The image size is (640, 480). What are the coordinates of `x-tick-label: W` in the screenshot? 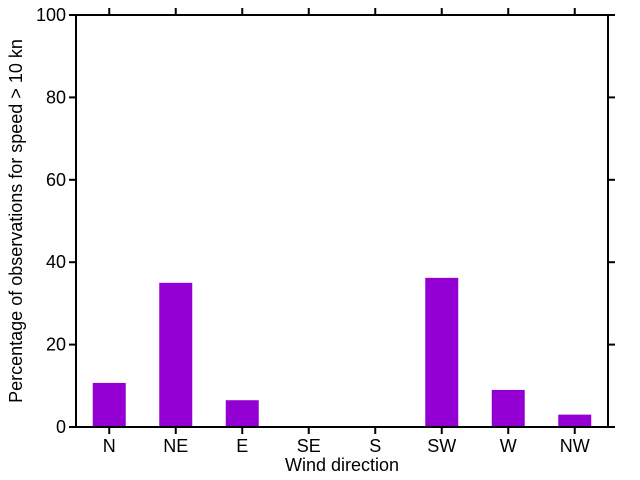 It's located at (508, 446).